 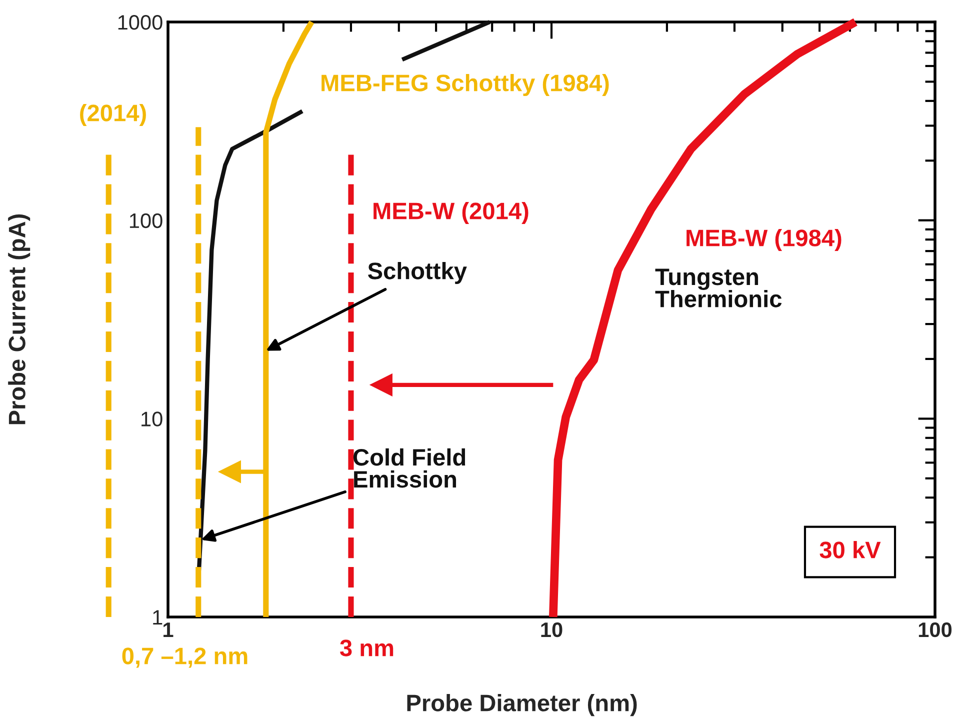 I want to click on series-label: MEB-W (1984), so click(x=764, y=240).